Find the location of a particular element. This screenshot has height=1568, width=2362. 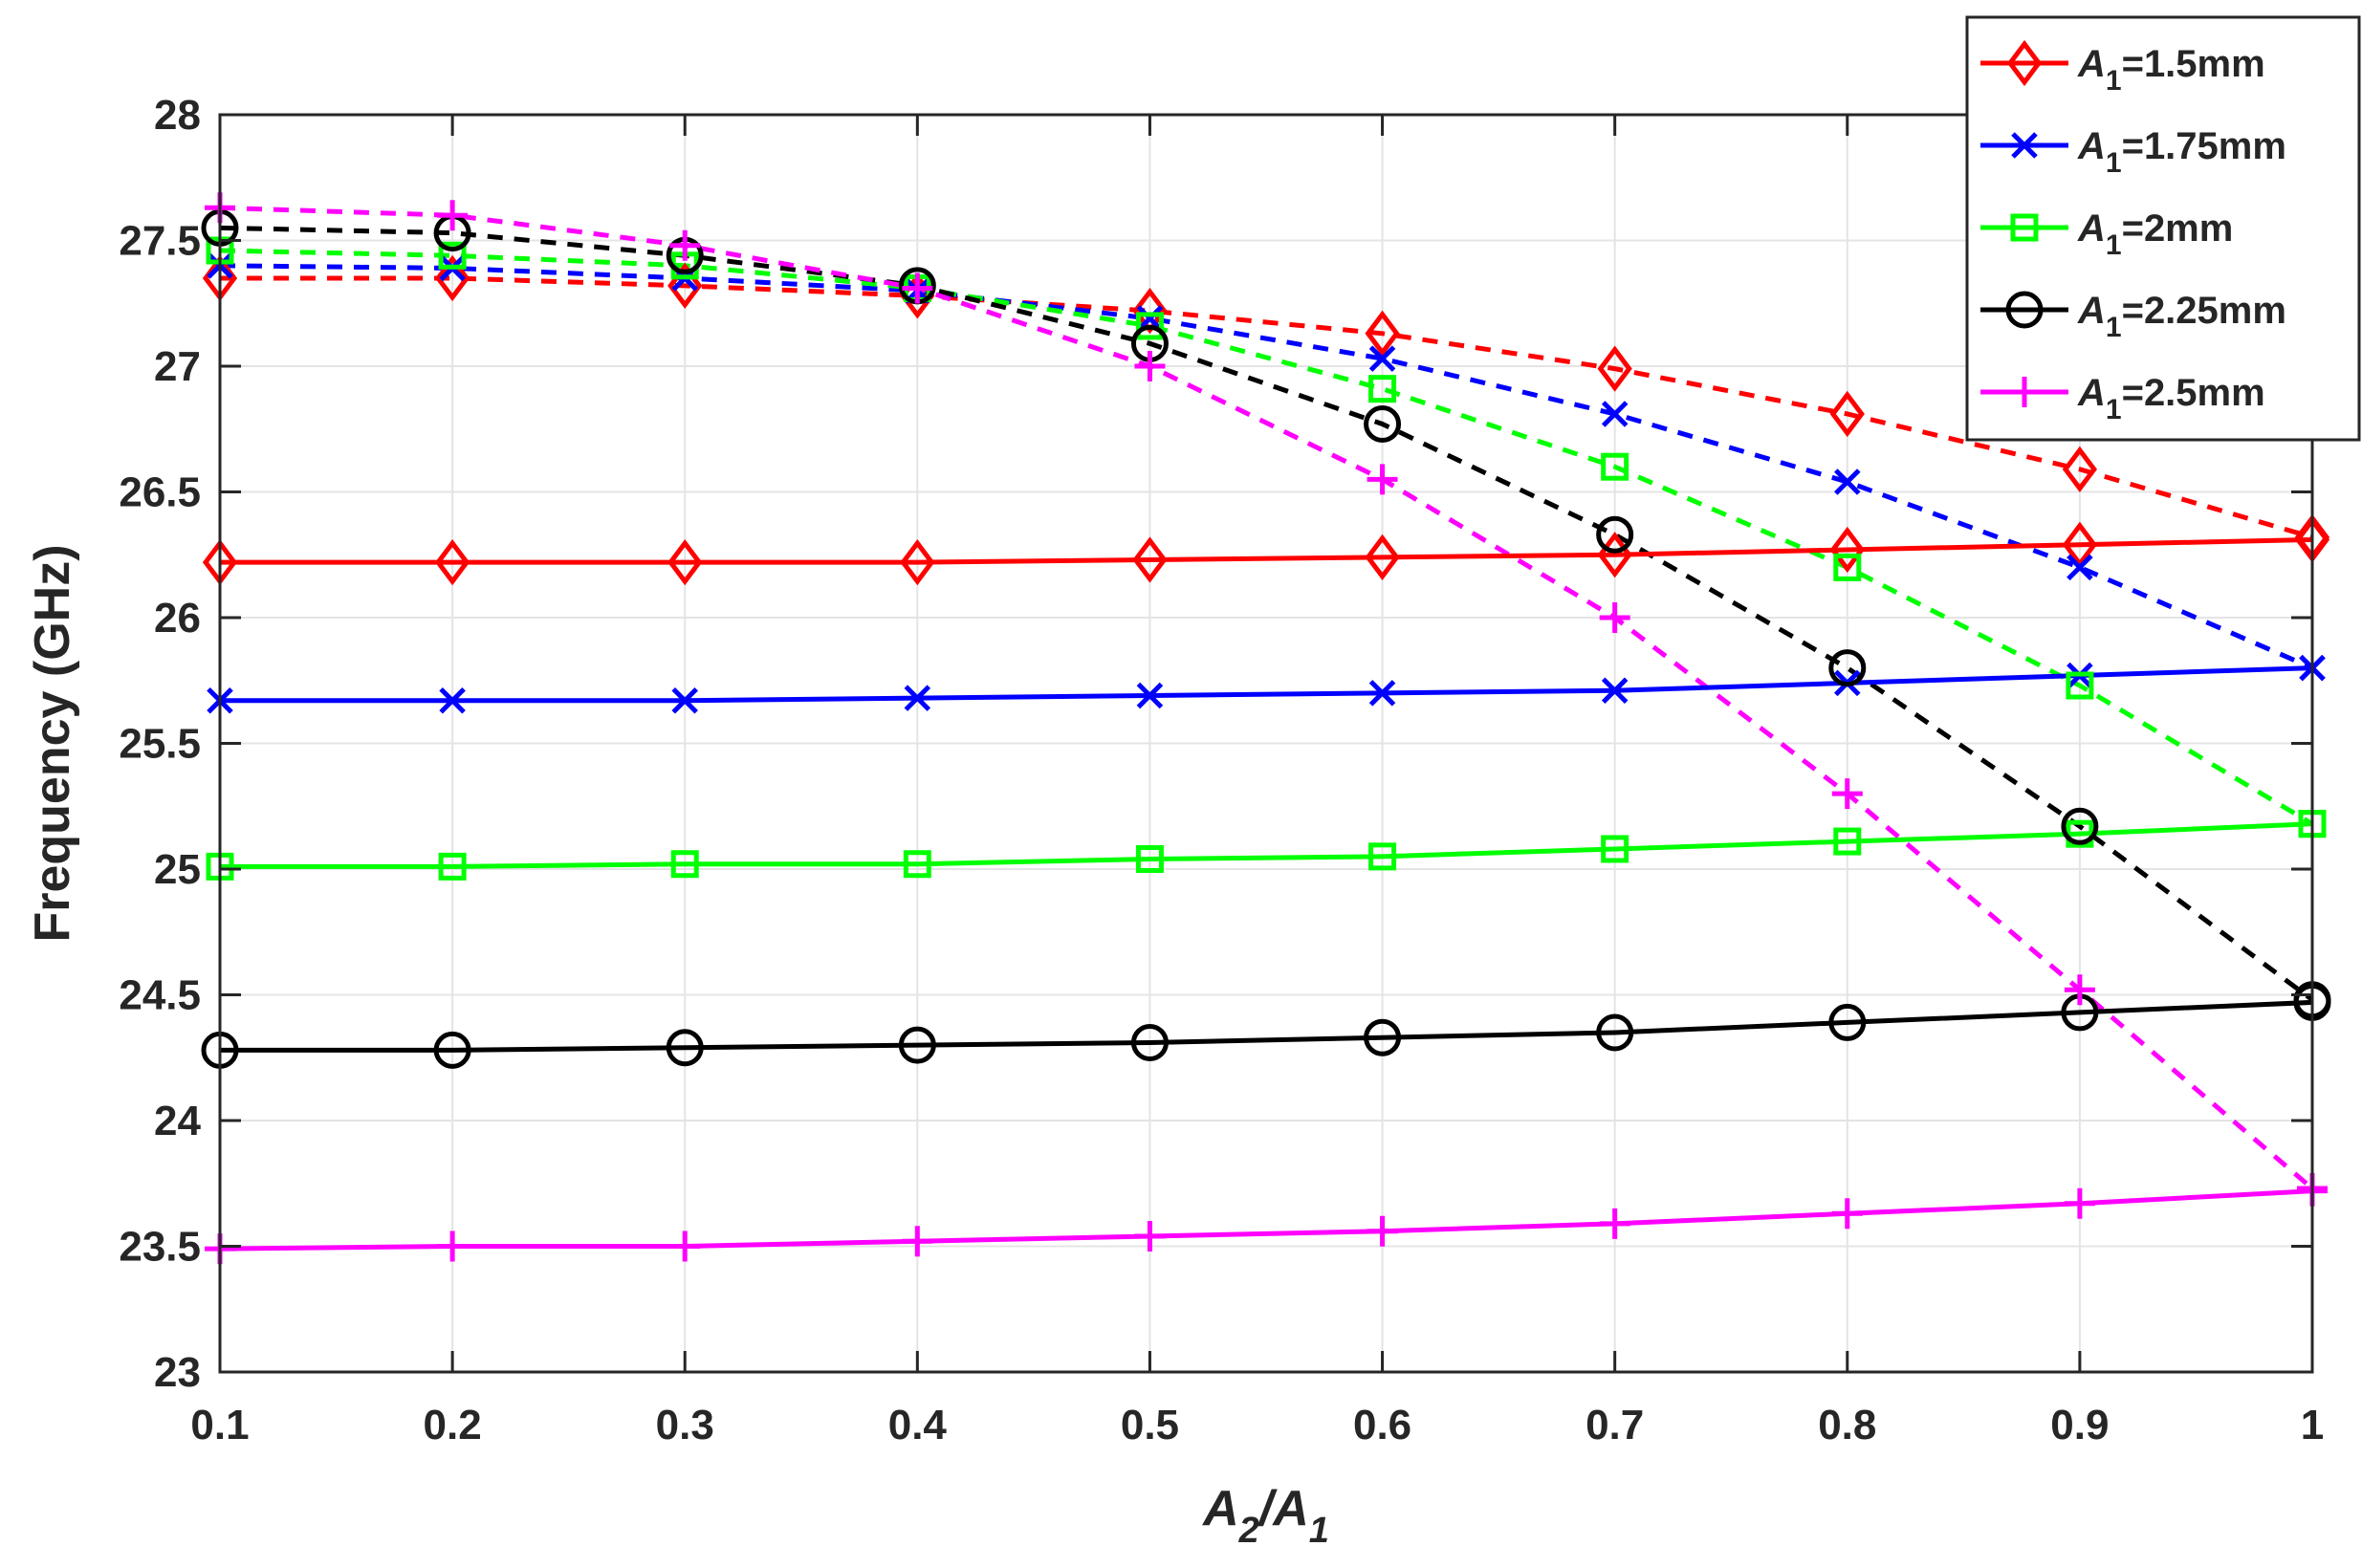

x-tick-label: 0.3 is located at coordinates (685, 1425).